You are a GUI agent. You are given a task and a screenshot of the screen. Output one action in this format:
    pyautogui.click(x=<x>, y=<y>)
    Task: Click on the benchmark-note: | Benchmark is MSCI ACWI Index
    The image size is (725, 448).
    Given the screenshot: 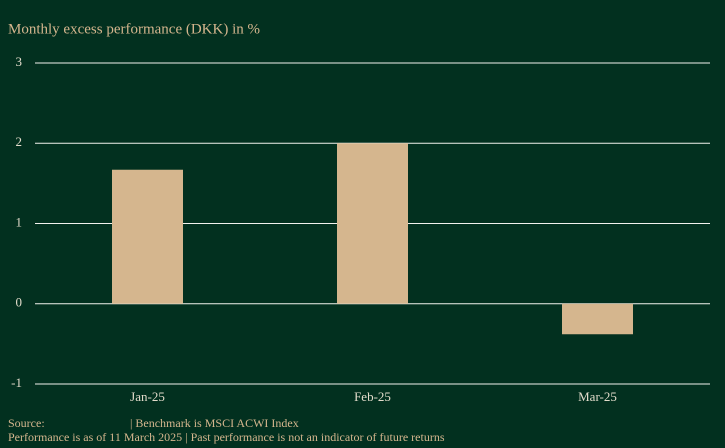 What is the action you would take?
    pyautogui.click(x=214, y=423)
    